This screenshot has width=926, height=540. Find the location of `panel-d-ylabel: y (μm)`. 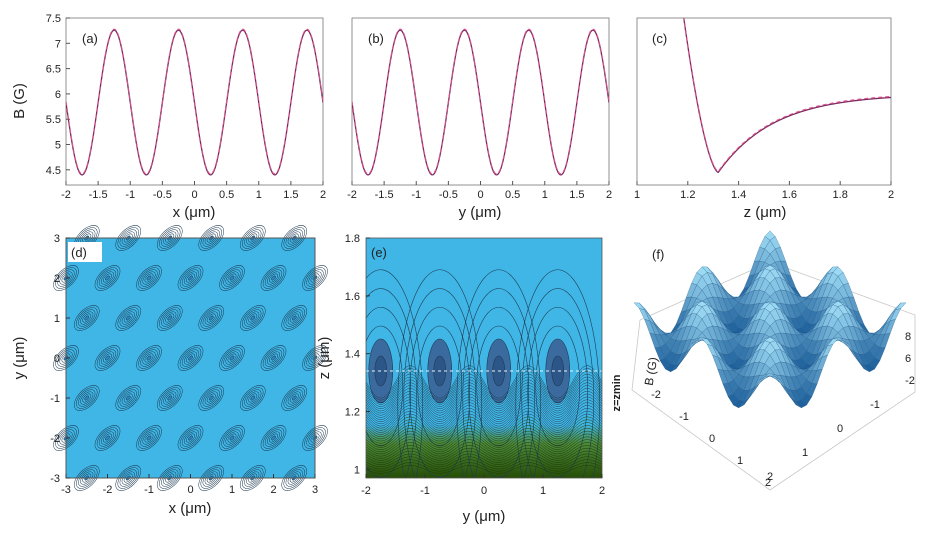

panel-d-ylabel: y (μm) is located at coordinates (19, 358).